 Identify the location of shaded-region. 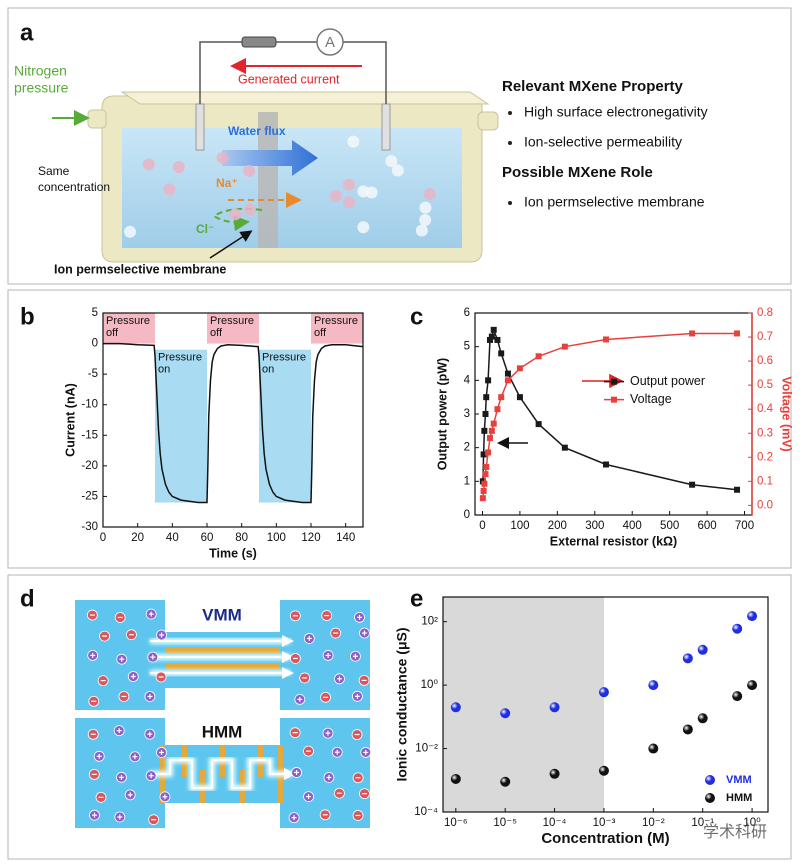
(523, 704).